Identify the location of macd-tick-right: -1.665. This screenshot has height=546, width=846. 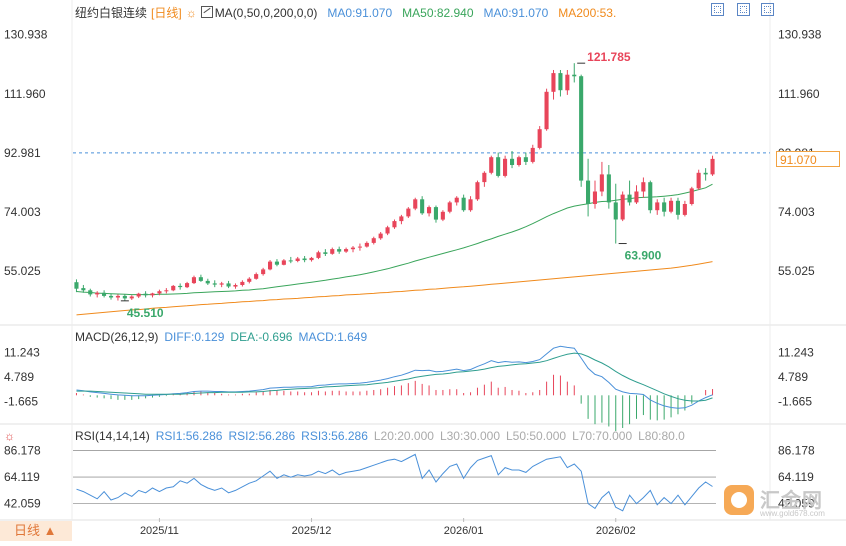
(795, 402).